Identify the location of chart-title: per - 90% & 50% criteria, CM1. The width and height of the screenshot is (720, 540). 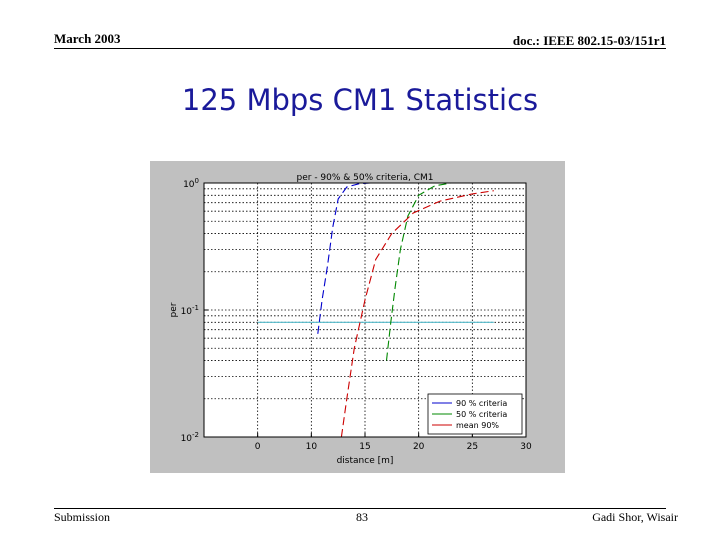
(365, 178).